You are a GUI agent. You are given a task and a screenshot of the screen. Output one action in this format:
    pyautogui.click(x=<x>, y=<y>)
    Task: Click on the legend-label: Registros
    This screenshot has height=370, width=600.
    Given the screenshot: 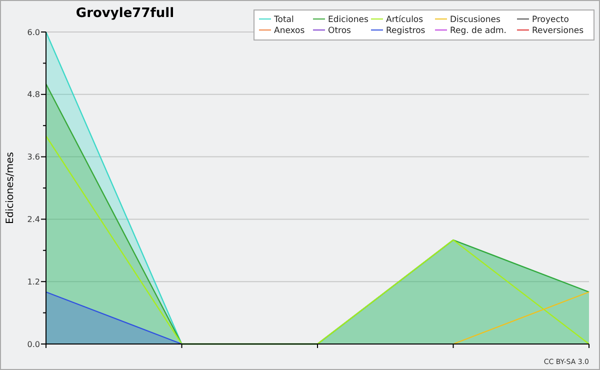 What is the action you would take?
    pyautogui.click(x=406, y=31)
    